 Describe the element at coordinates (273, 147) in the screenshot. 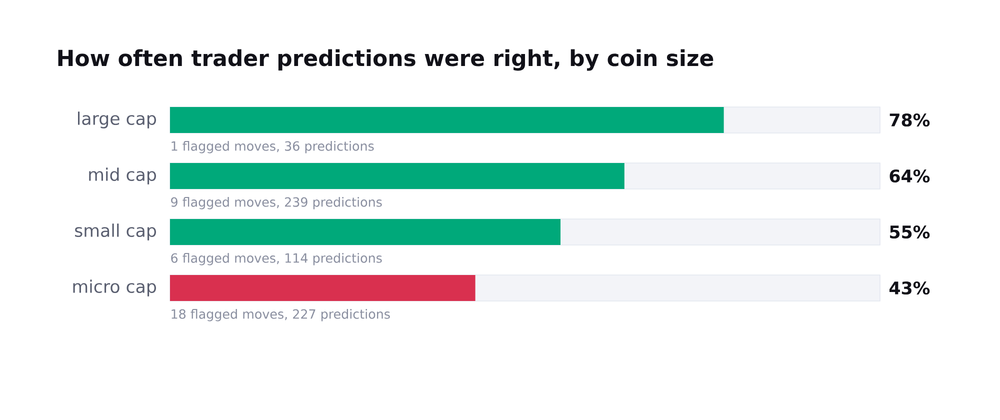

I see `annotation: 1 flagged moves, 36 predictions` at that location.